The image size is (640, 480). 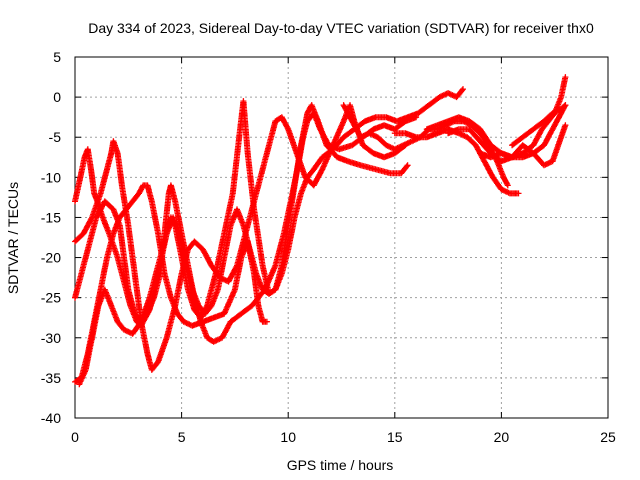 I want to click on x-tick-label: 25, so click(x=608, y=437).